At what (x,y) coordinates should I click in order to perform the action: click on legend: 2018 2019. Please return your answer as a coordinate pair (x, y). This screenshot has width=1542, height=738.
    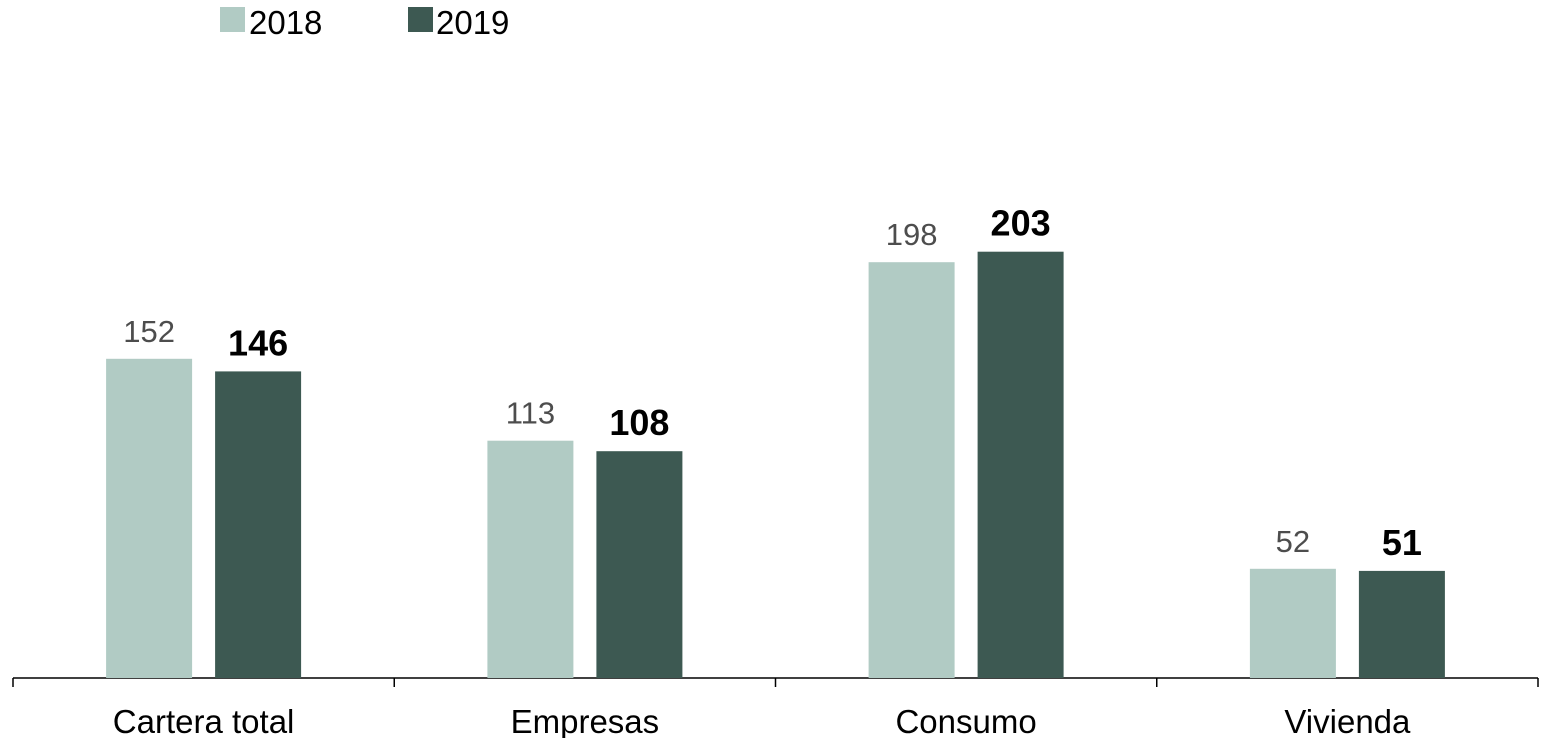
    Looking at the image, I should click on (364, 22).